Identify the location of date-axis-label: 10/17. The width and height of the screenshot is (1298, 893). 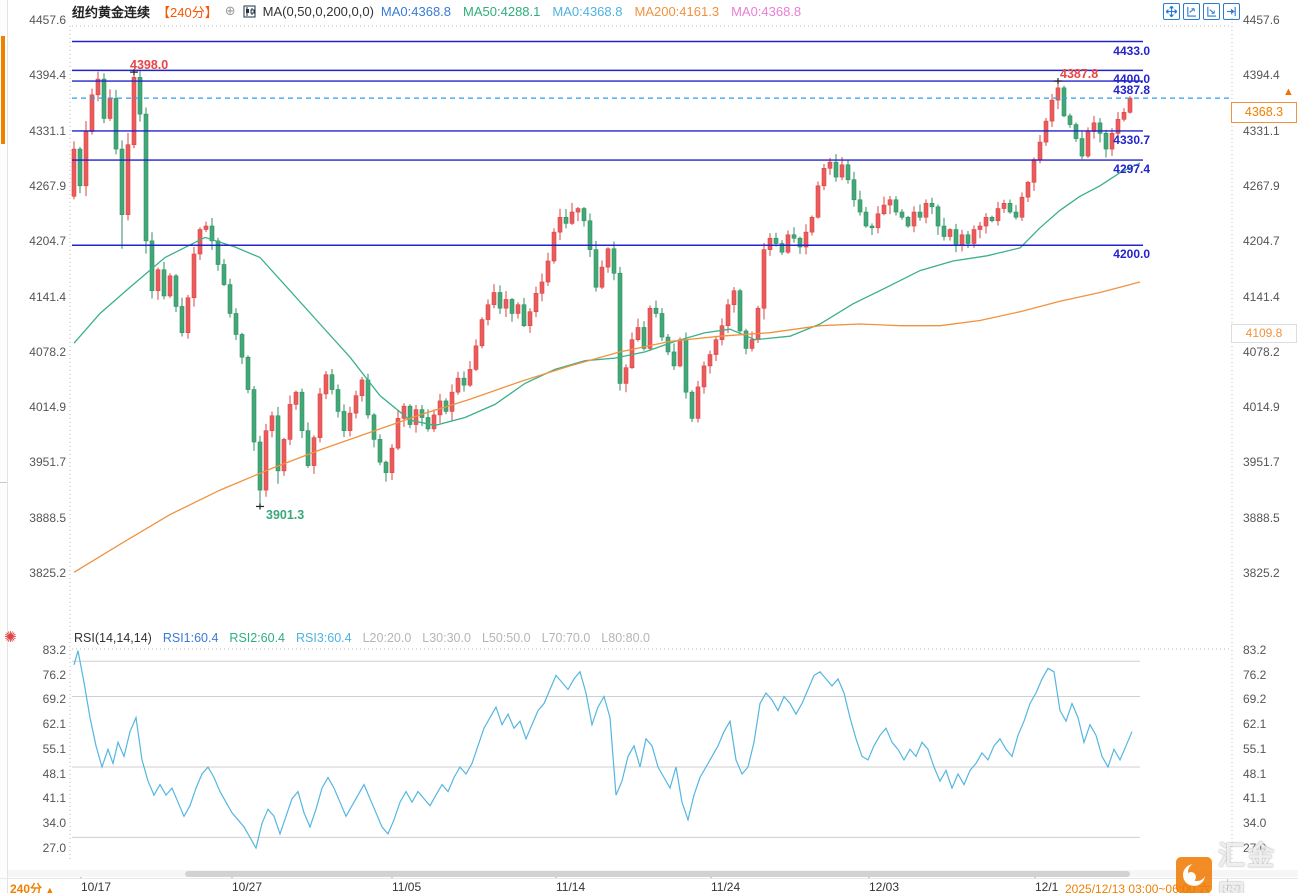
(96, 886).